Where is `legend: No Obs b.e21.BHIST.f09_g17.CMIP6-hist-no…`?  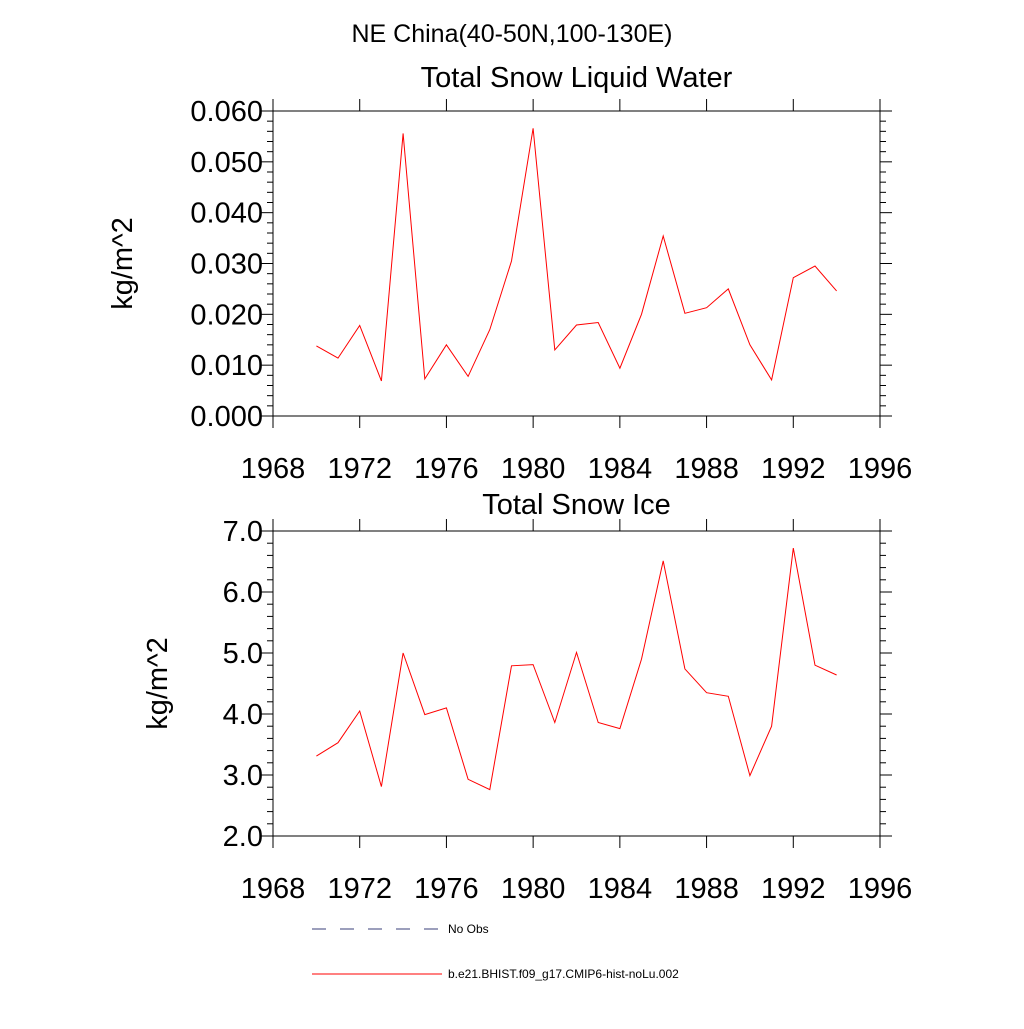
legend: No Obs b.e21.BHIST.f09_g17.CMIP6-hist-no… is located at coordinates (495, 951).